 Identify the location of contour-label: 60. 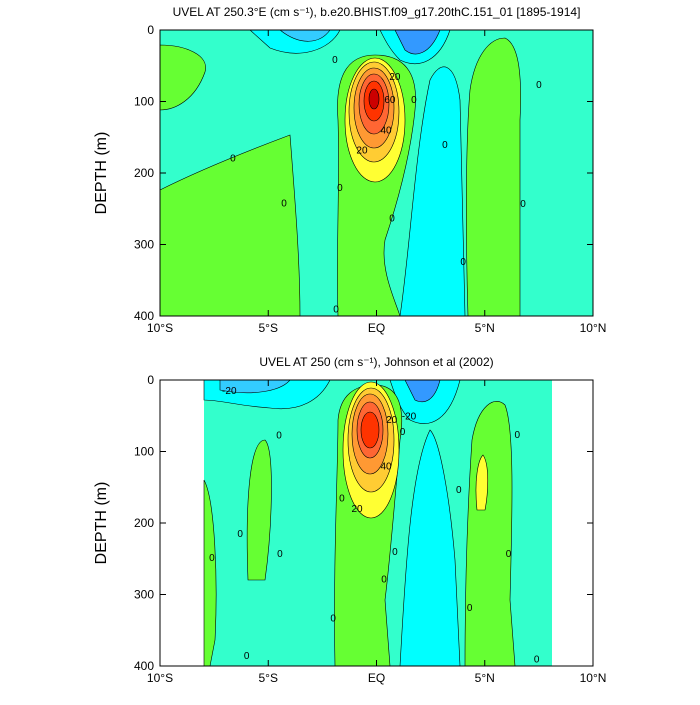
(390, 100).